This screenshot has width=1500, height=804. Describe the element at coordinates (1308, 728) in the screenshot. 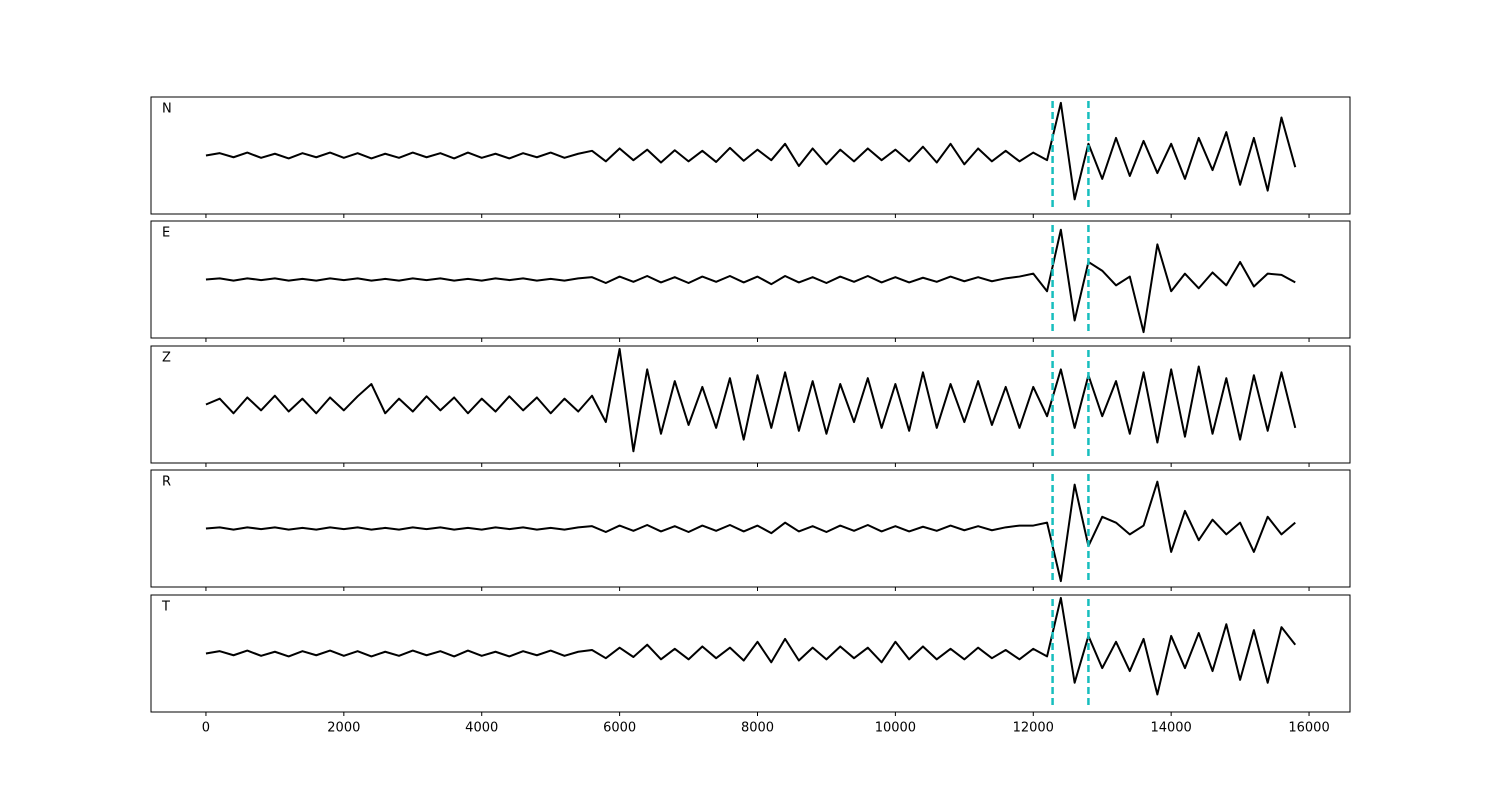

I see `x-tick-label: 16000` at that location.